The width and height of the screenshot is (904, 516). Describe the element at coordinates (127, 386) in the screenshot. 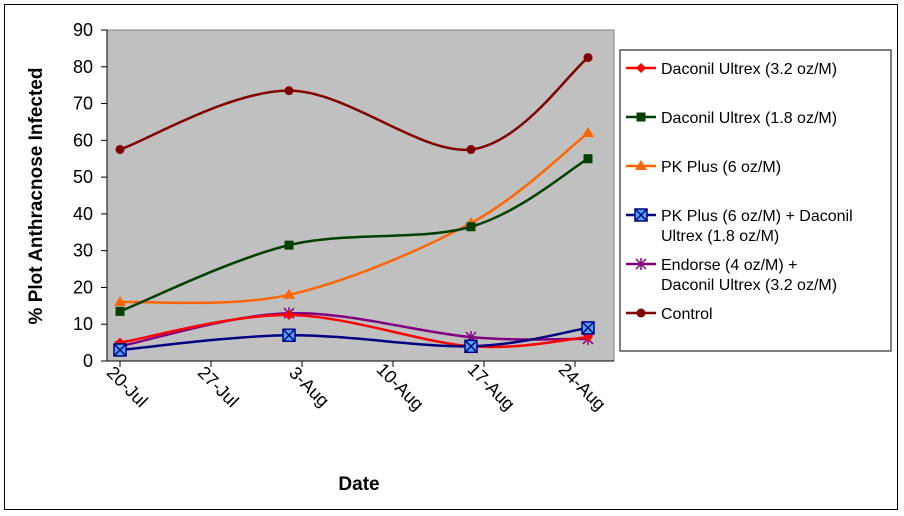

I see `x-tick-label: 20-Jul` at that location.